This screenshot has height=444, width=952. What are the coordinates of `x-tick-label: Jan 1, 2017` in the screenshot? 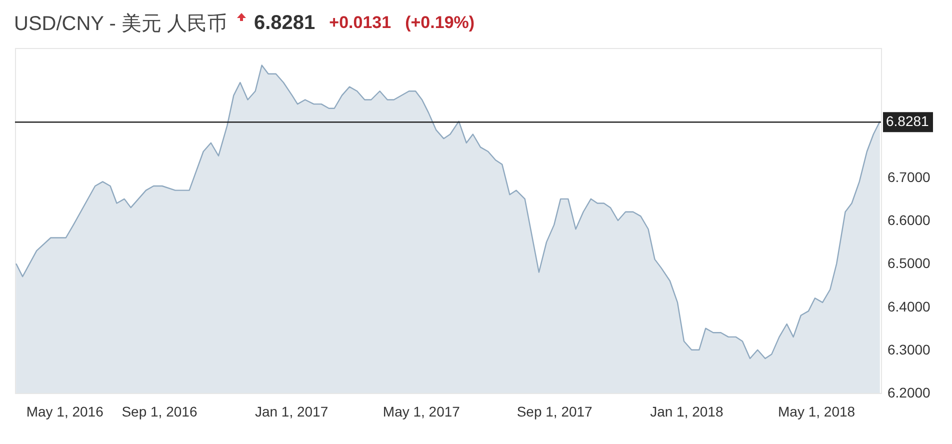 It's located at (291, 412).